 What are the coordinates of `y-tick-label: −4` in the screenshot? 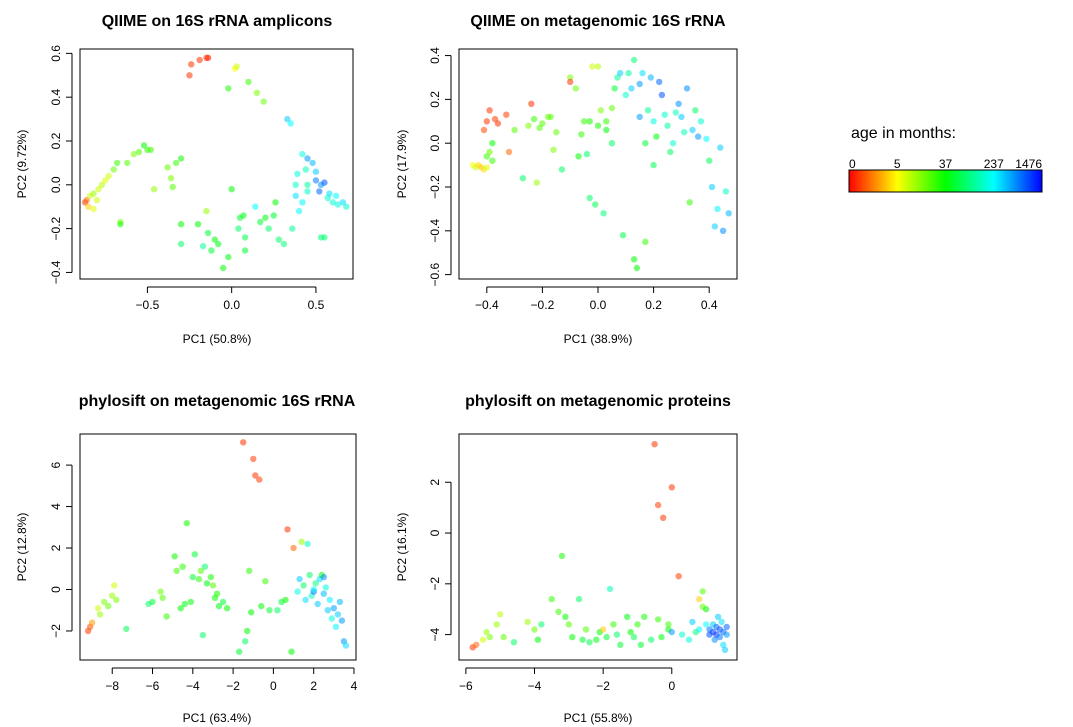 It's located at (435, 634).